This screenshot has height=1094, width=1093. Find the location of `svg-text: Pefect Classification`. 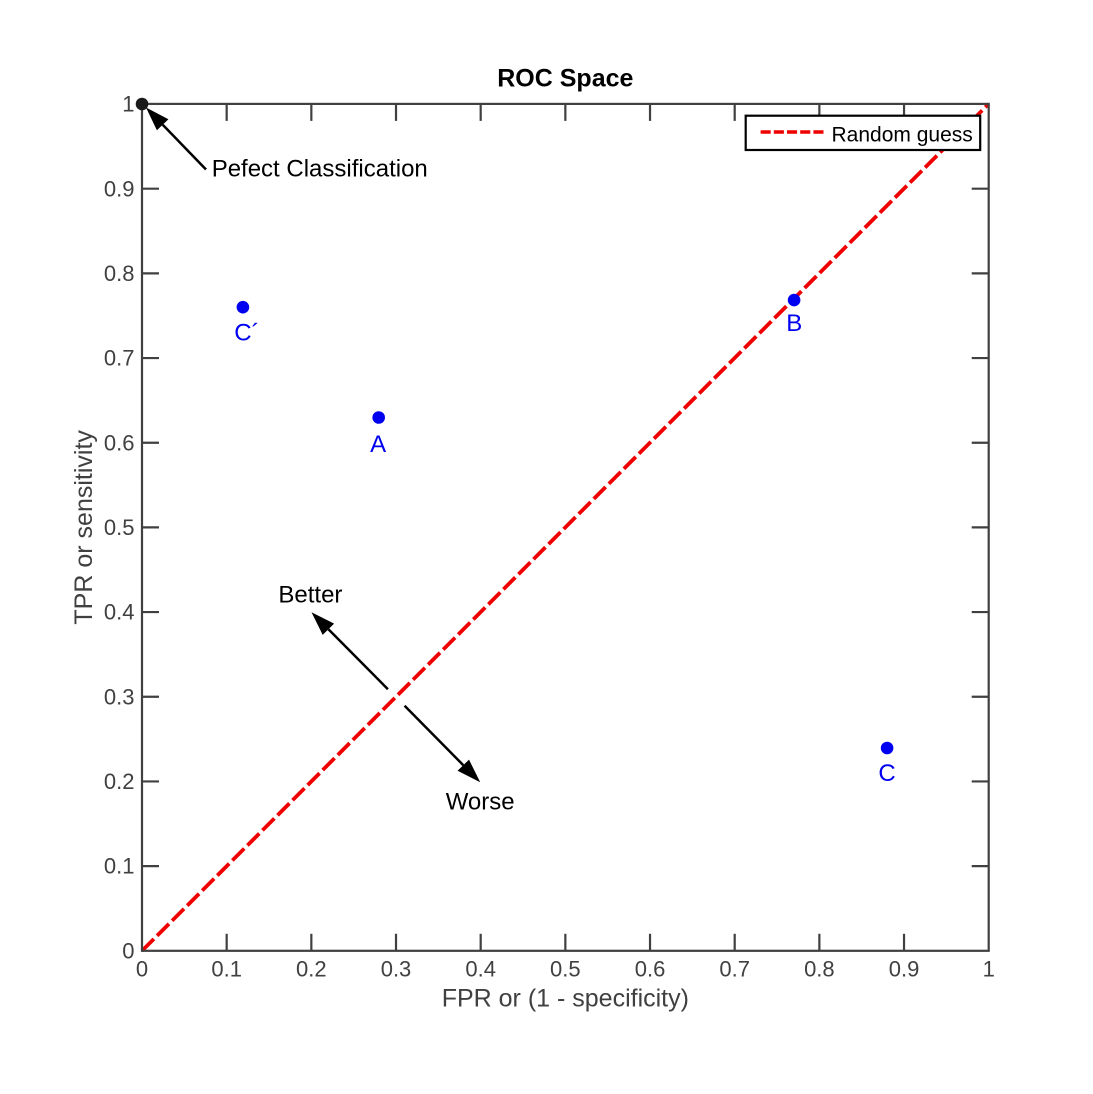

svg-text: Pefect Classification is located at coordinates (320, 169).